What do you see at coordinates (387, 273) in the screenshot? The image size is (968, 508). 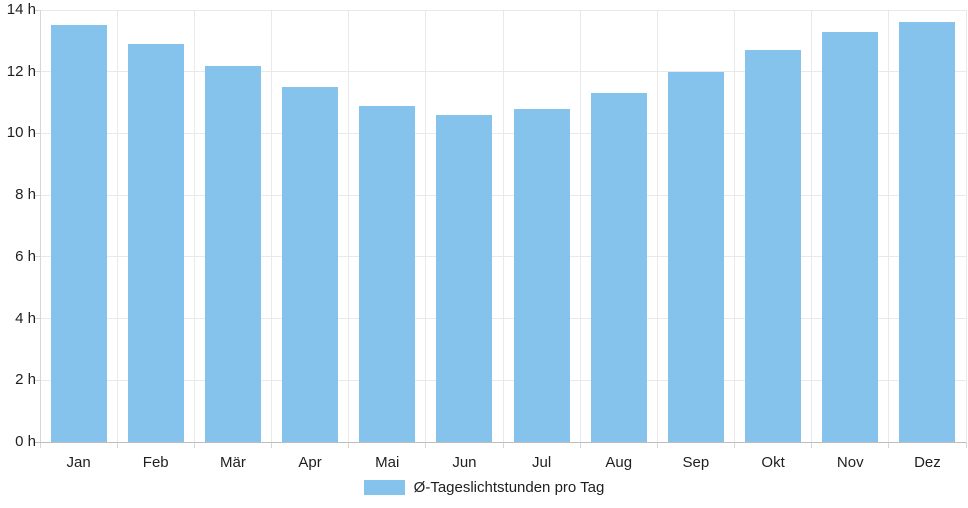 I see `bar-mai` at bounding box center [387, 273].